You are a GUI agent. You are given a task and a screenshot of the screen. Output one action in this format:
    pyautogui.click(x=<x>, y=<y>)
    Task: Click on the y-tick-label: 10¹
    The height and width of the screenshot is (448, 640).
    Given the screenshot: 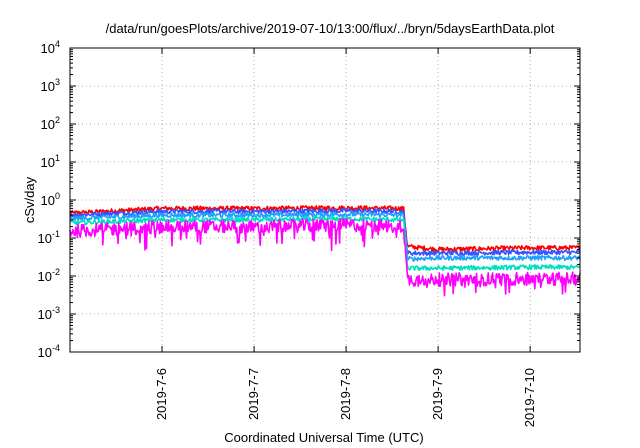 What is the action you would take?
    pyautogui.click(x=50, y=161)
    